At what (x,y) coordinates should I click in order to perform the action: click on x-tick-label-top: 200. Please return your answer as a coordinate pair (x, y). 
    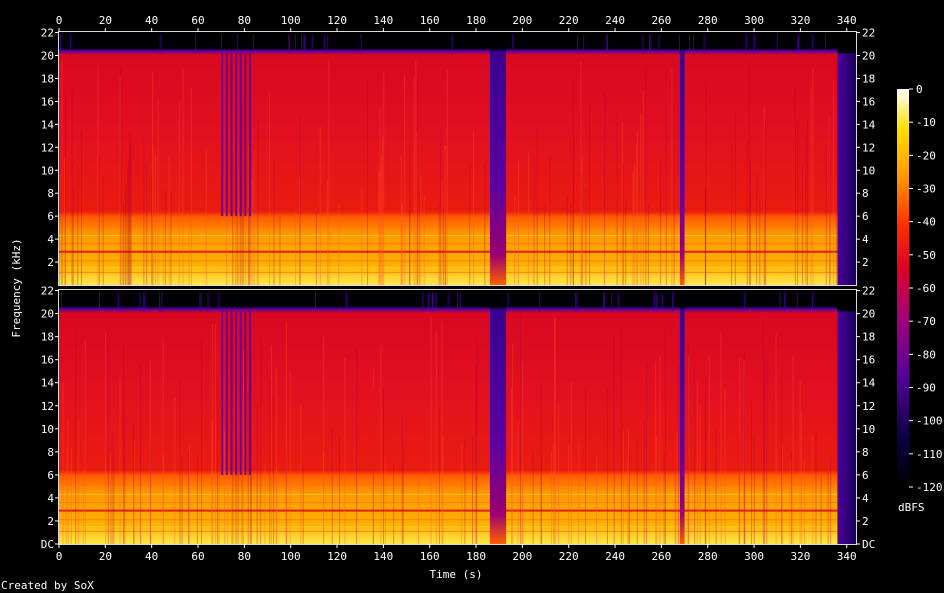
    Looking at the image, I should click on (522, 20).